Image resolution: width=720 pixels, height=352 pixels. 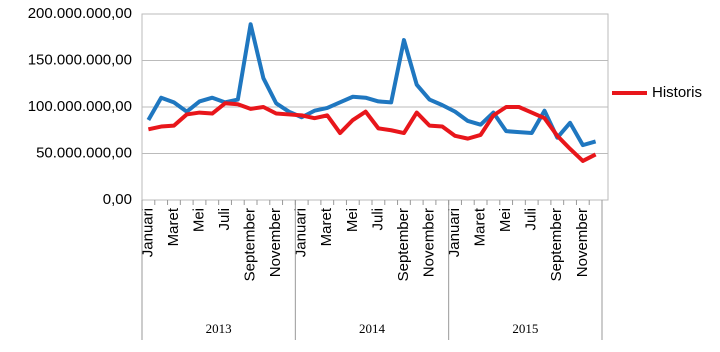 I want to click on y-tick-label: 150.000.000,00, so click(x=80, y=59).